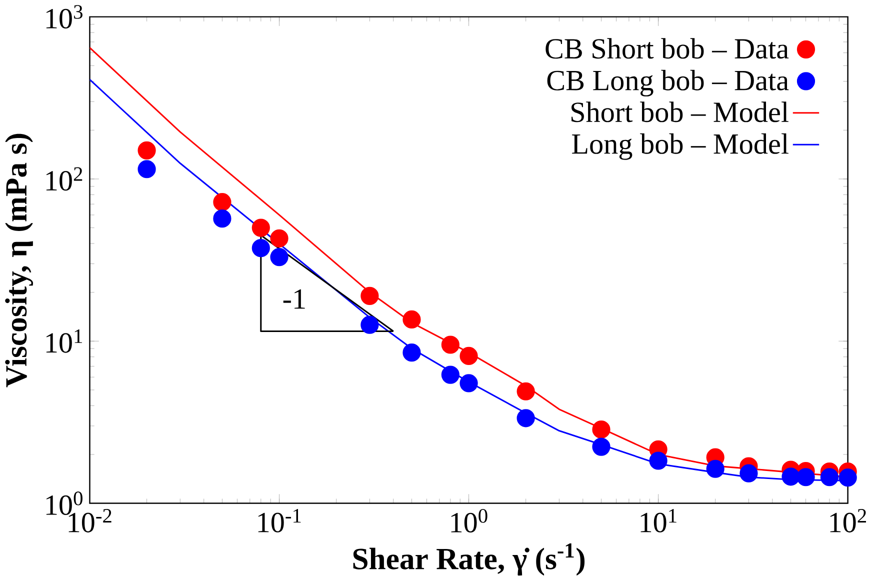 The width and height of the screenshot is (873, 581). I want to click on x-tick-label: 10$^{0}$, so click(469, 521).